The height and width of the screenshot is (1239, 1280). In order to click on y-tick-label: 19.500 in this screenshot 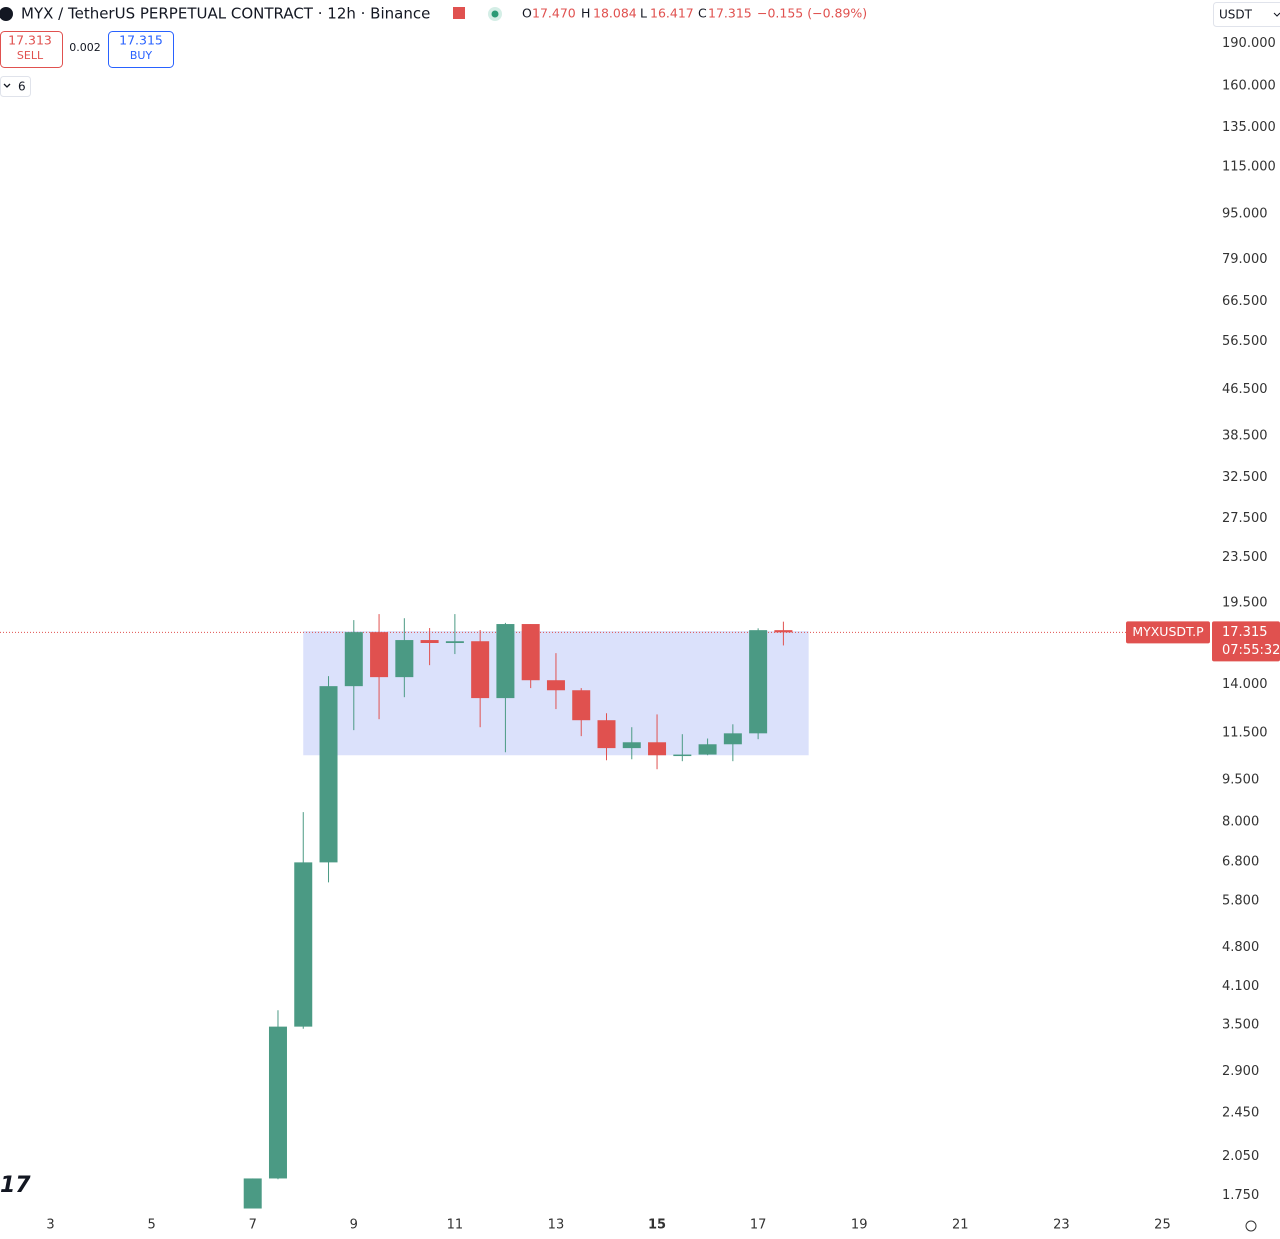, I will do `click(1245, 603)`.